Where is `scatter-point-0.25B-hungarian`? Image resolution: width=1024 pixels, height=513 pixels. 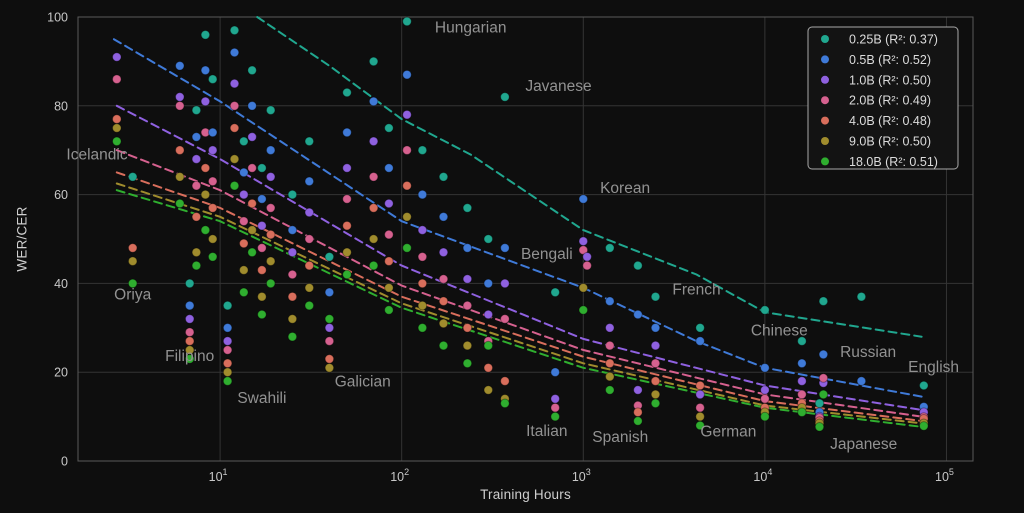 scatter-point-0.25B-hungarian is located at coordinates (407, 21).